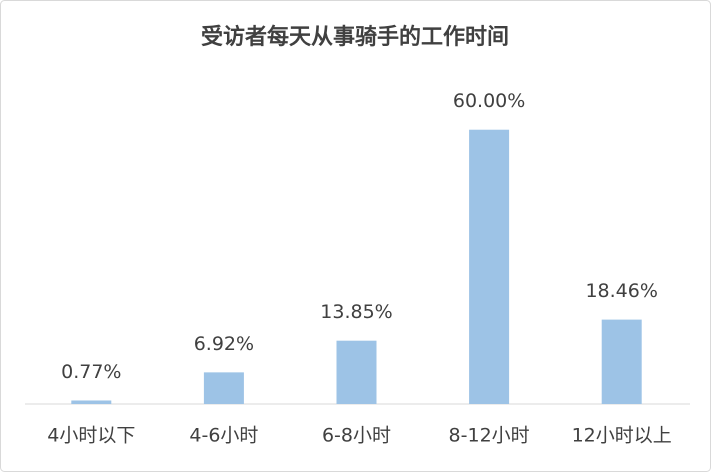  I want to click on x-tick-label: 4小时以下, so click(91, 436).